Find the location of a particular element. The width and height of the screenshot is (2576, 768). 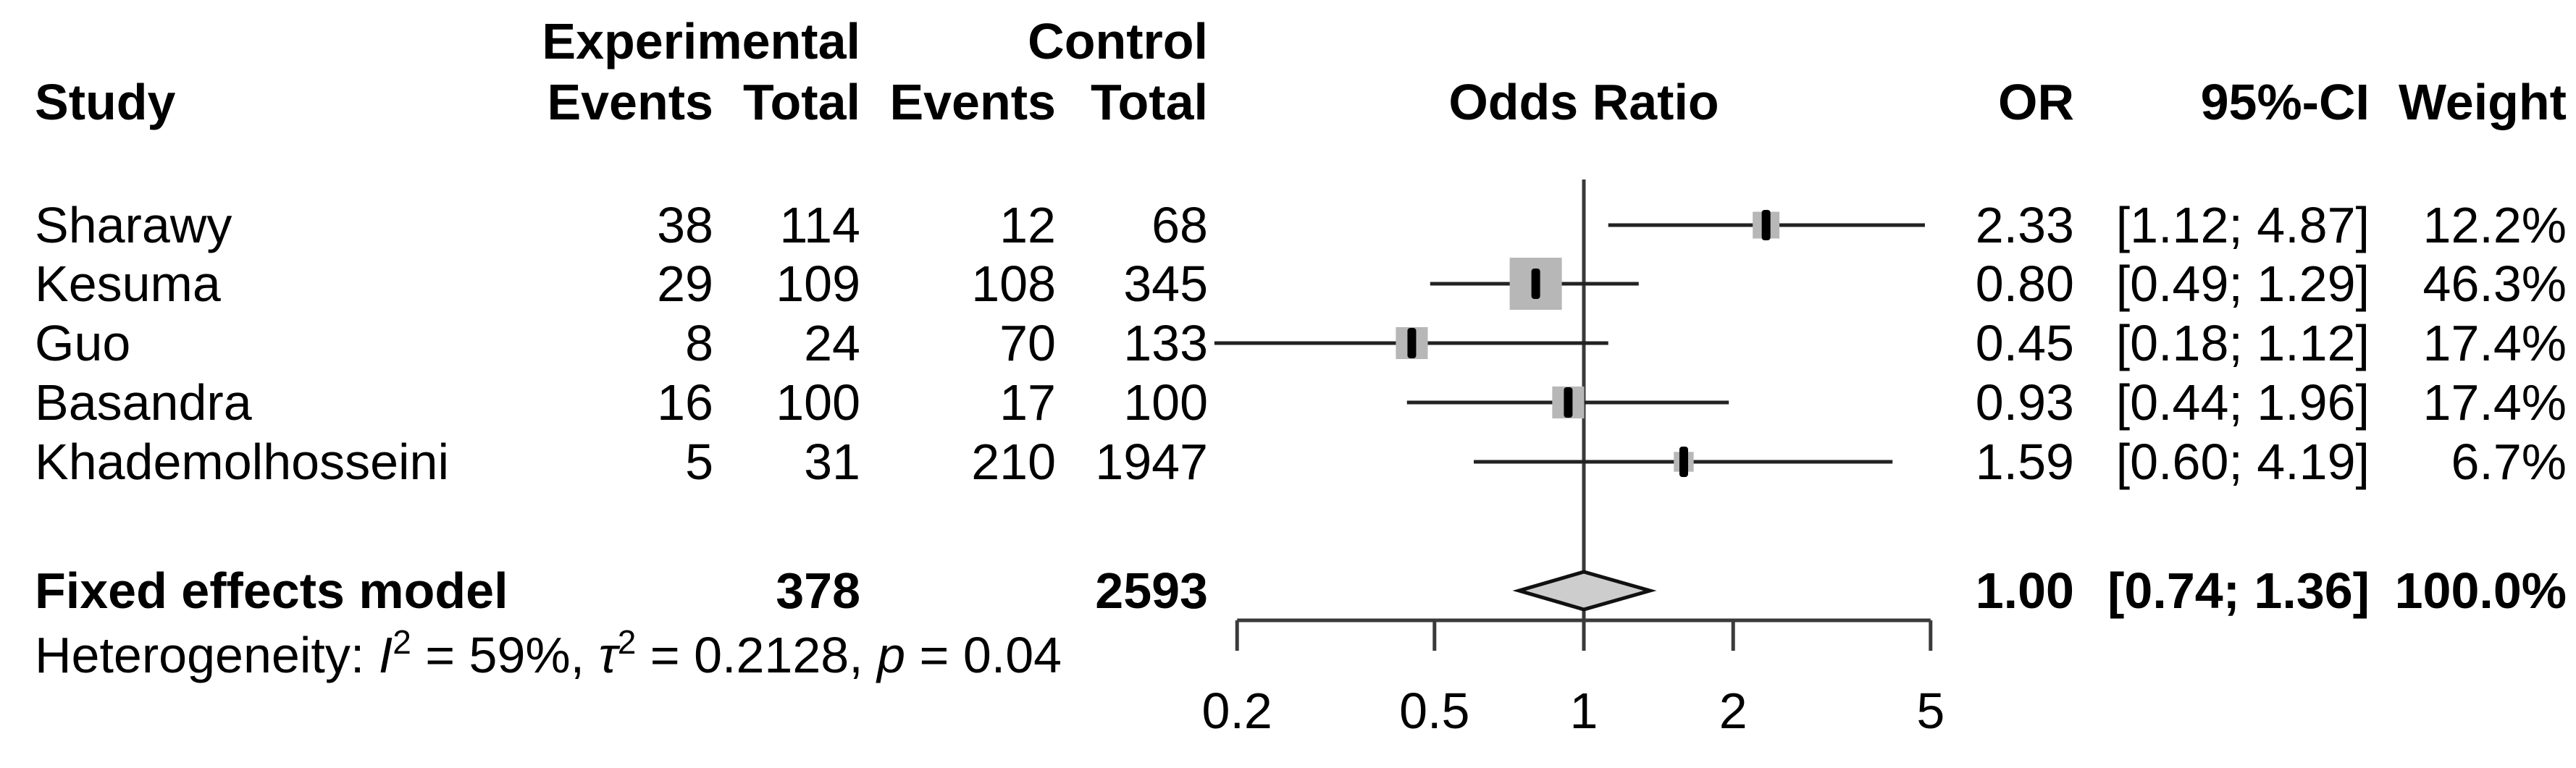

experimental-events-value: 8 is located at coordinates (699, 343).